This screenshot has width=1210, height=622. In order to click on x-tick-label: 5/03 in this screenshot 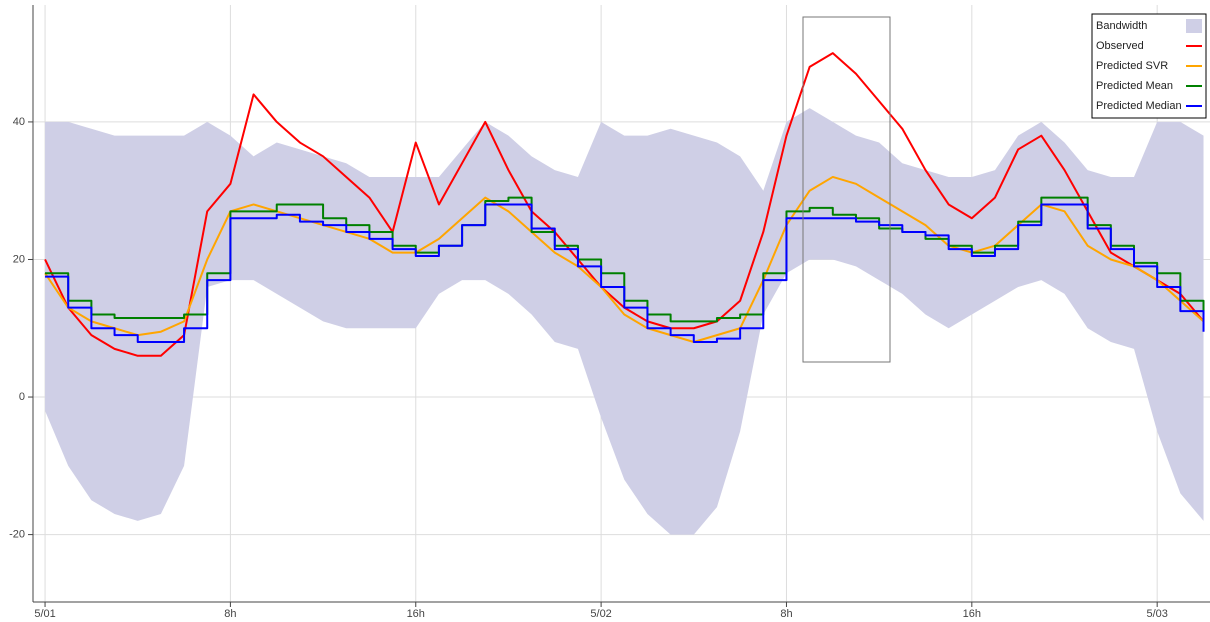, I will do `click(1156, 614)`.